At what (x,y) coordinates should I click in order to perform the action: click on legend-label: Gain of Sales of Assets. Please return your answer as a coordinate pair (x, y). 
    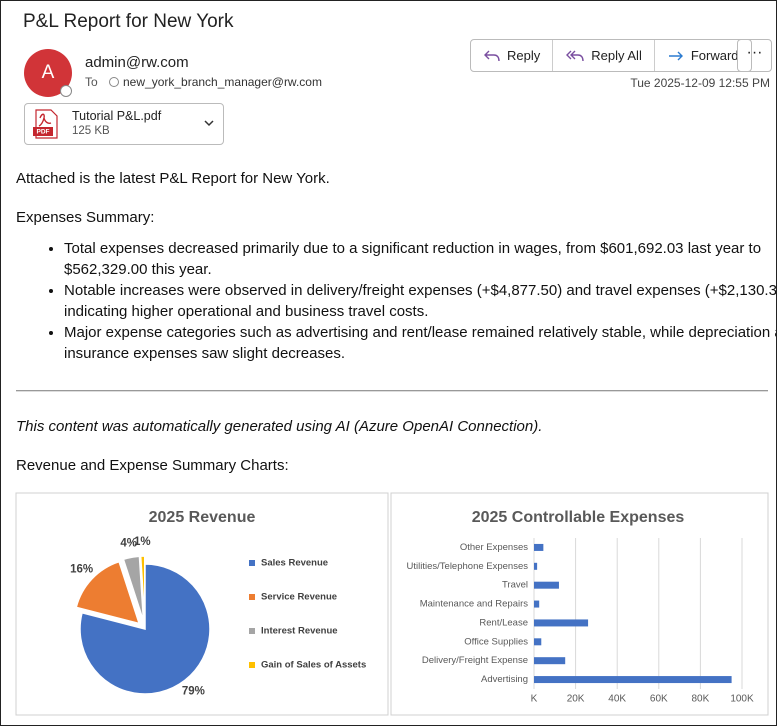
    Looking at the image, I should click on (313, 665).